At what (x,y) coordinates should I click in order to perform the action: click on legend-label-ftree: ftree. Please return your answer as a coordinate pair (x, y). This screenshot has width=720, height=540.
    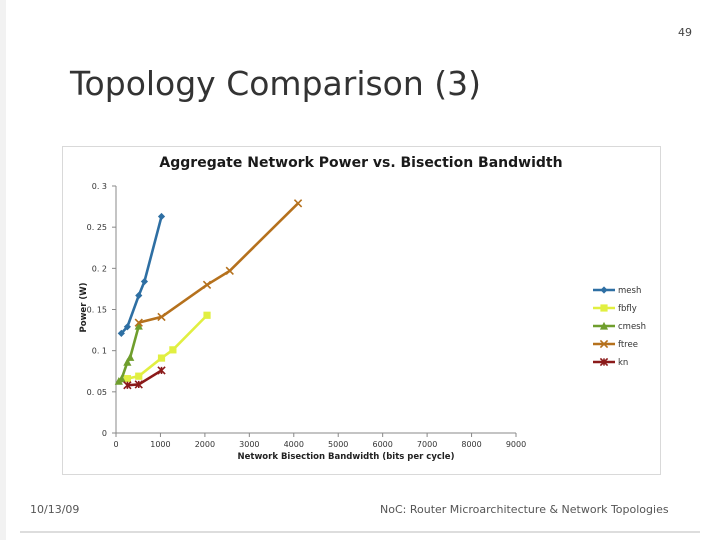
    Looking at the image, I should click on (628, 345).